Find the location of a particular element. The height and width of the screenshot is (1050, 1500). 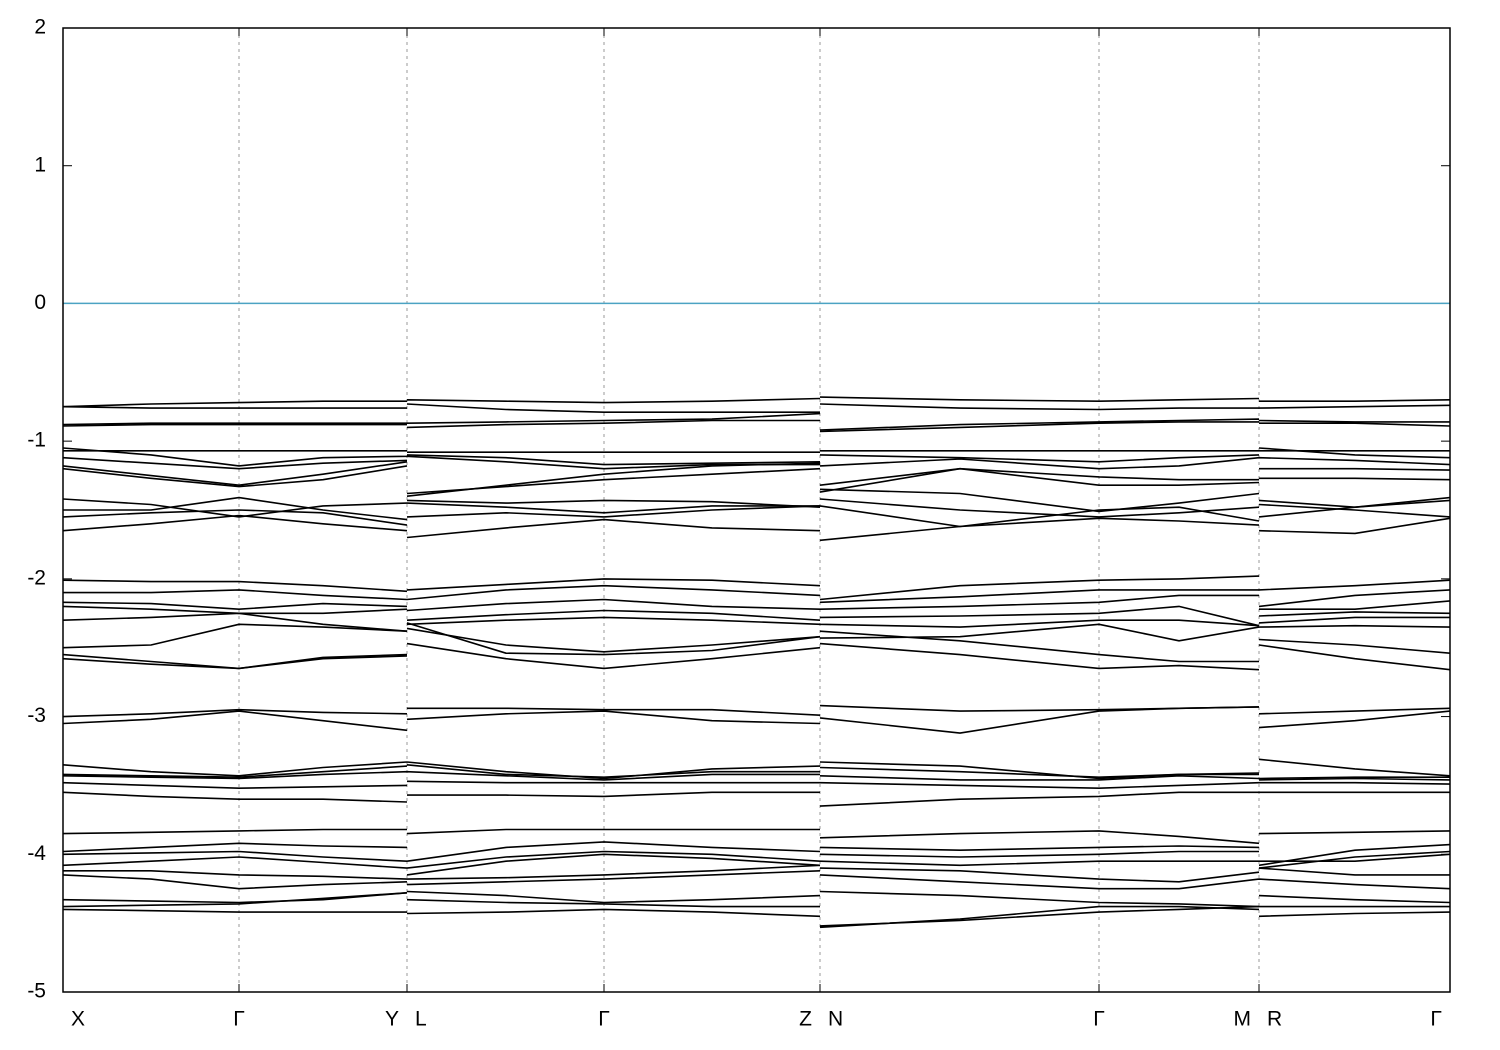

x-tick-label: L is located at coordinates (421, 1019).